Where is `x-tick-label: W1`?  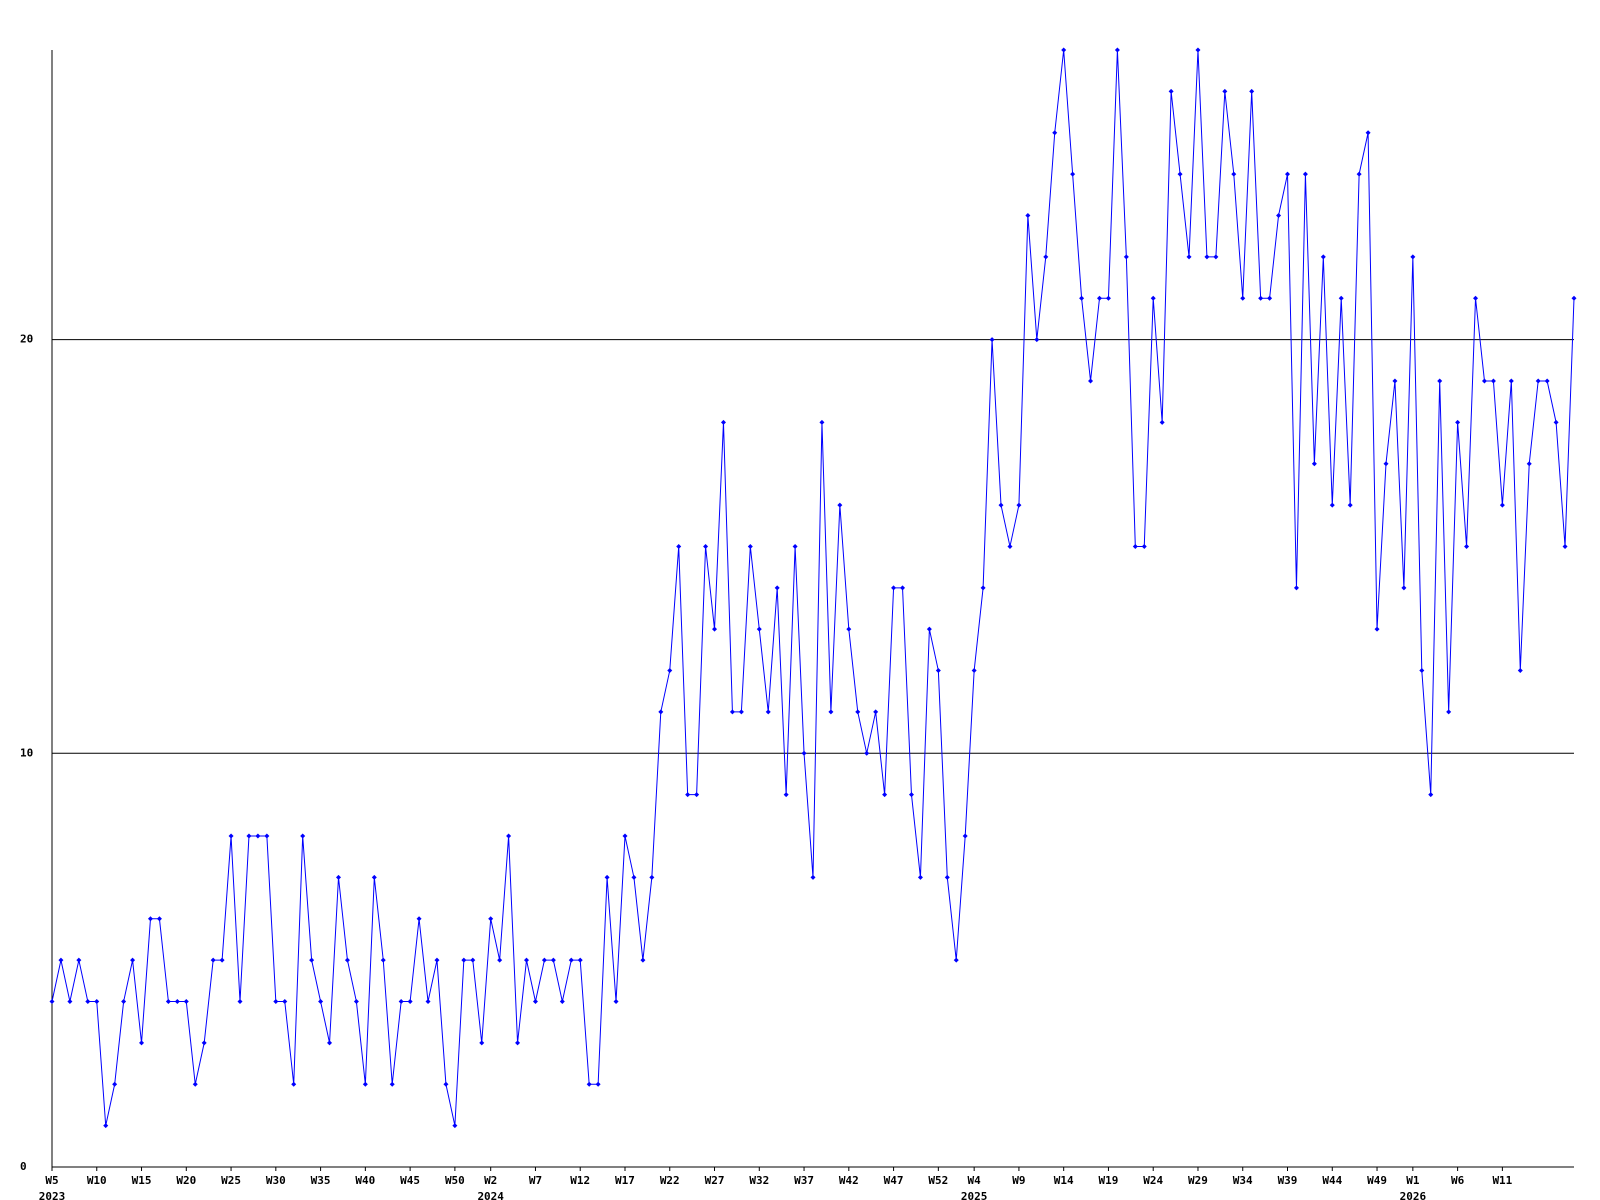 x-tick-label: W1 is located at coordinates (1413, 1180).